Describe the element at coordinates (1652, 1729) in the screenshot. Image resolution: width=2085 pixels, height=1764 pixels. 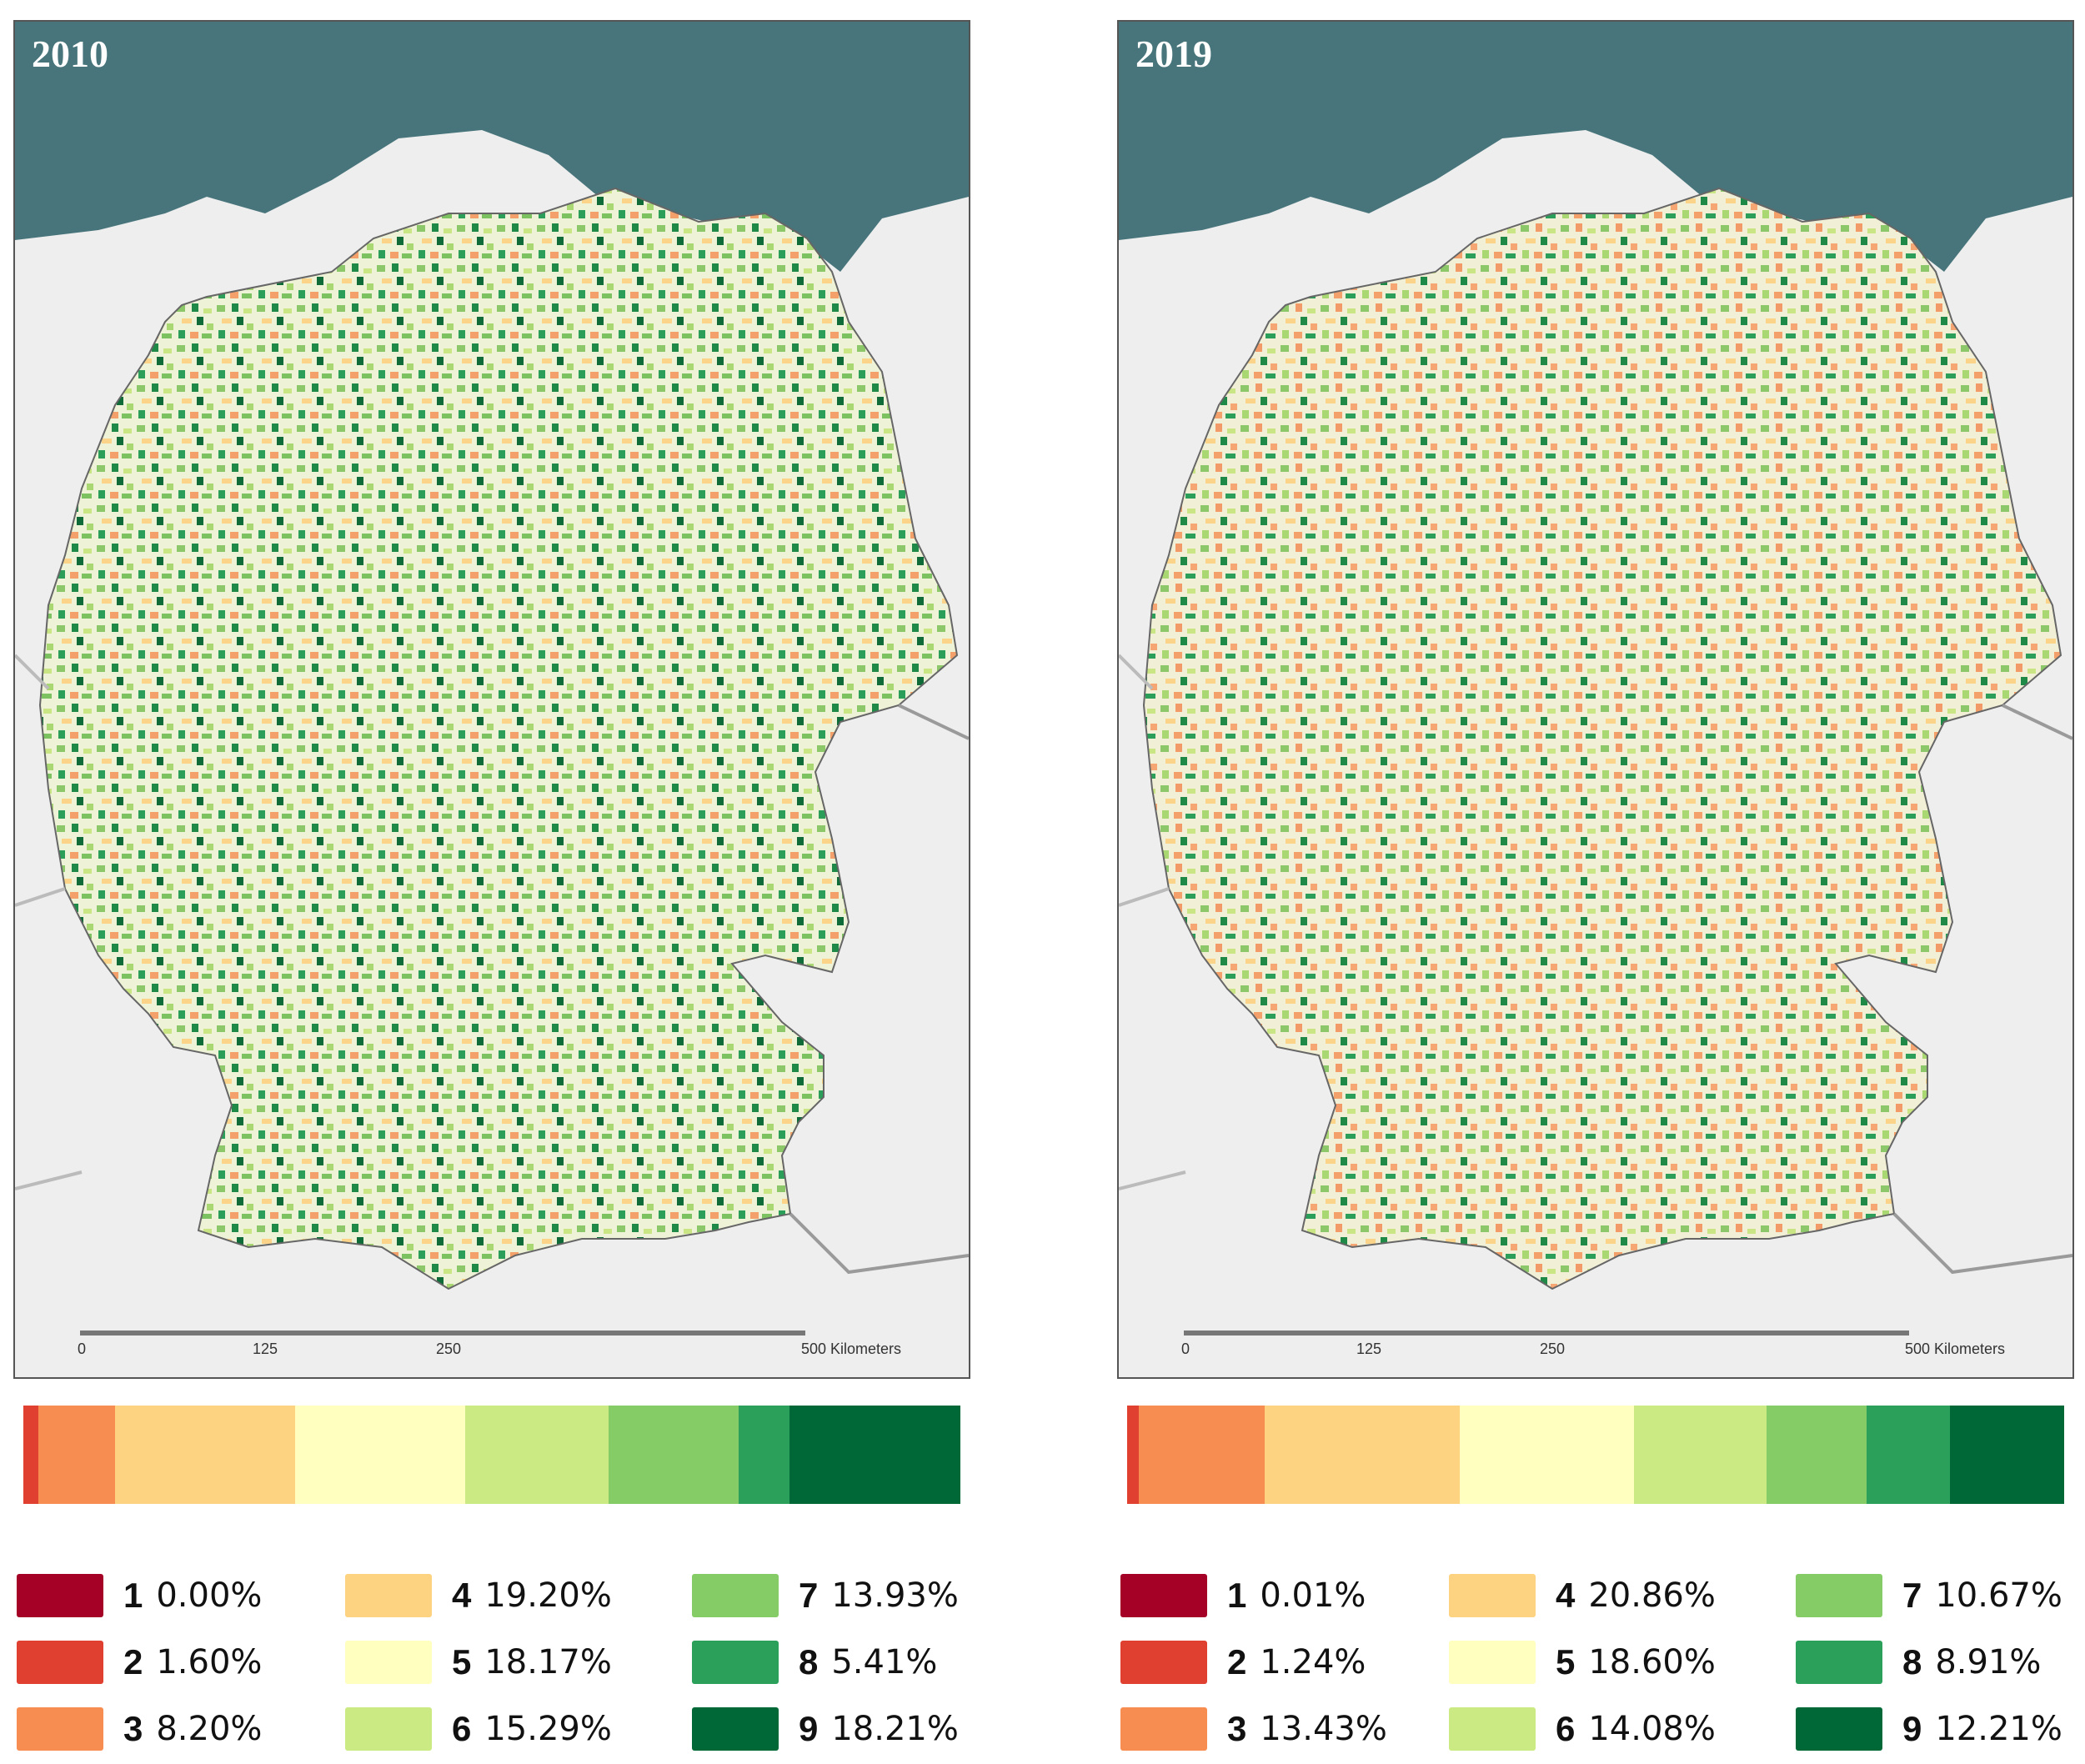
I see `legend-class-percent: 14.08%` at that location.